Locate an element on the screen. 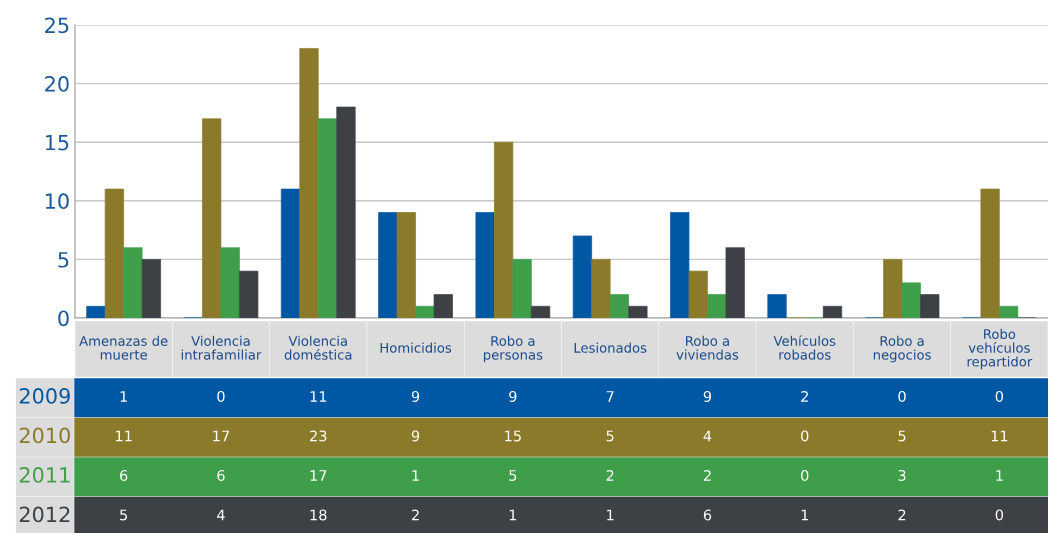 The width and height of the screenshot is (1048, 533). x-tick-label: Violencia intrafamiliar is located at coordinates (221, 347).